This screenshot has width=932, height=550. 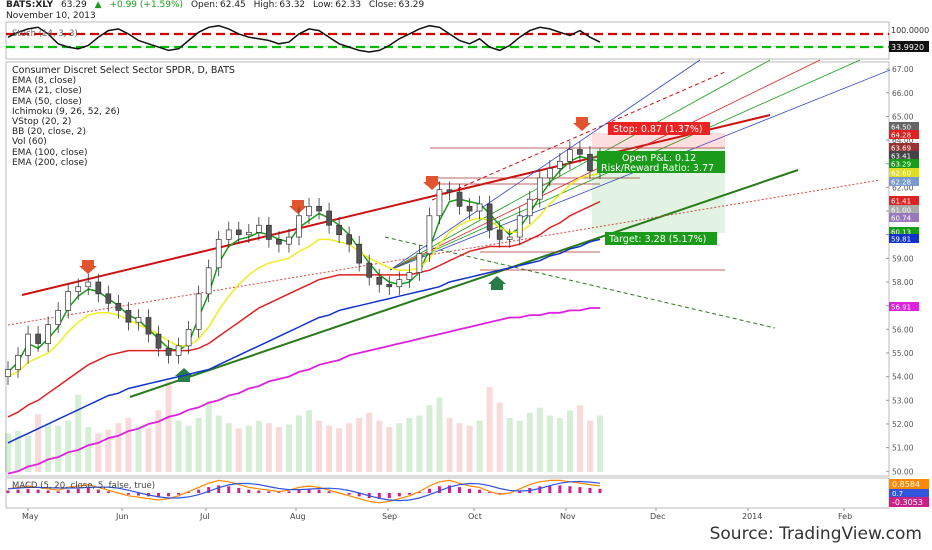 What do you see at coordinates (903, 187) in the screenshot?
I see `y-tick-label-12: 62.00` at bounding box center [903, 187].